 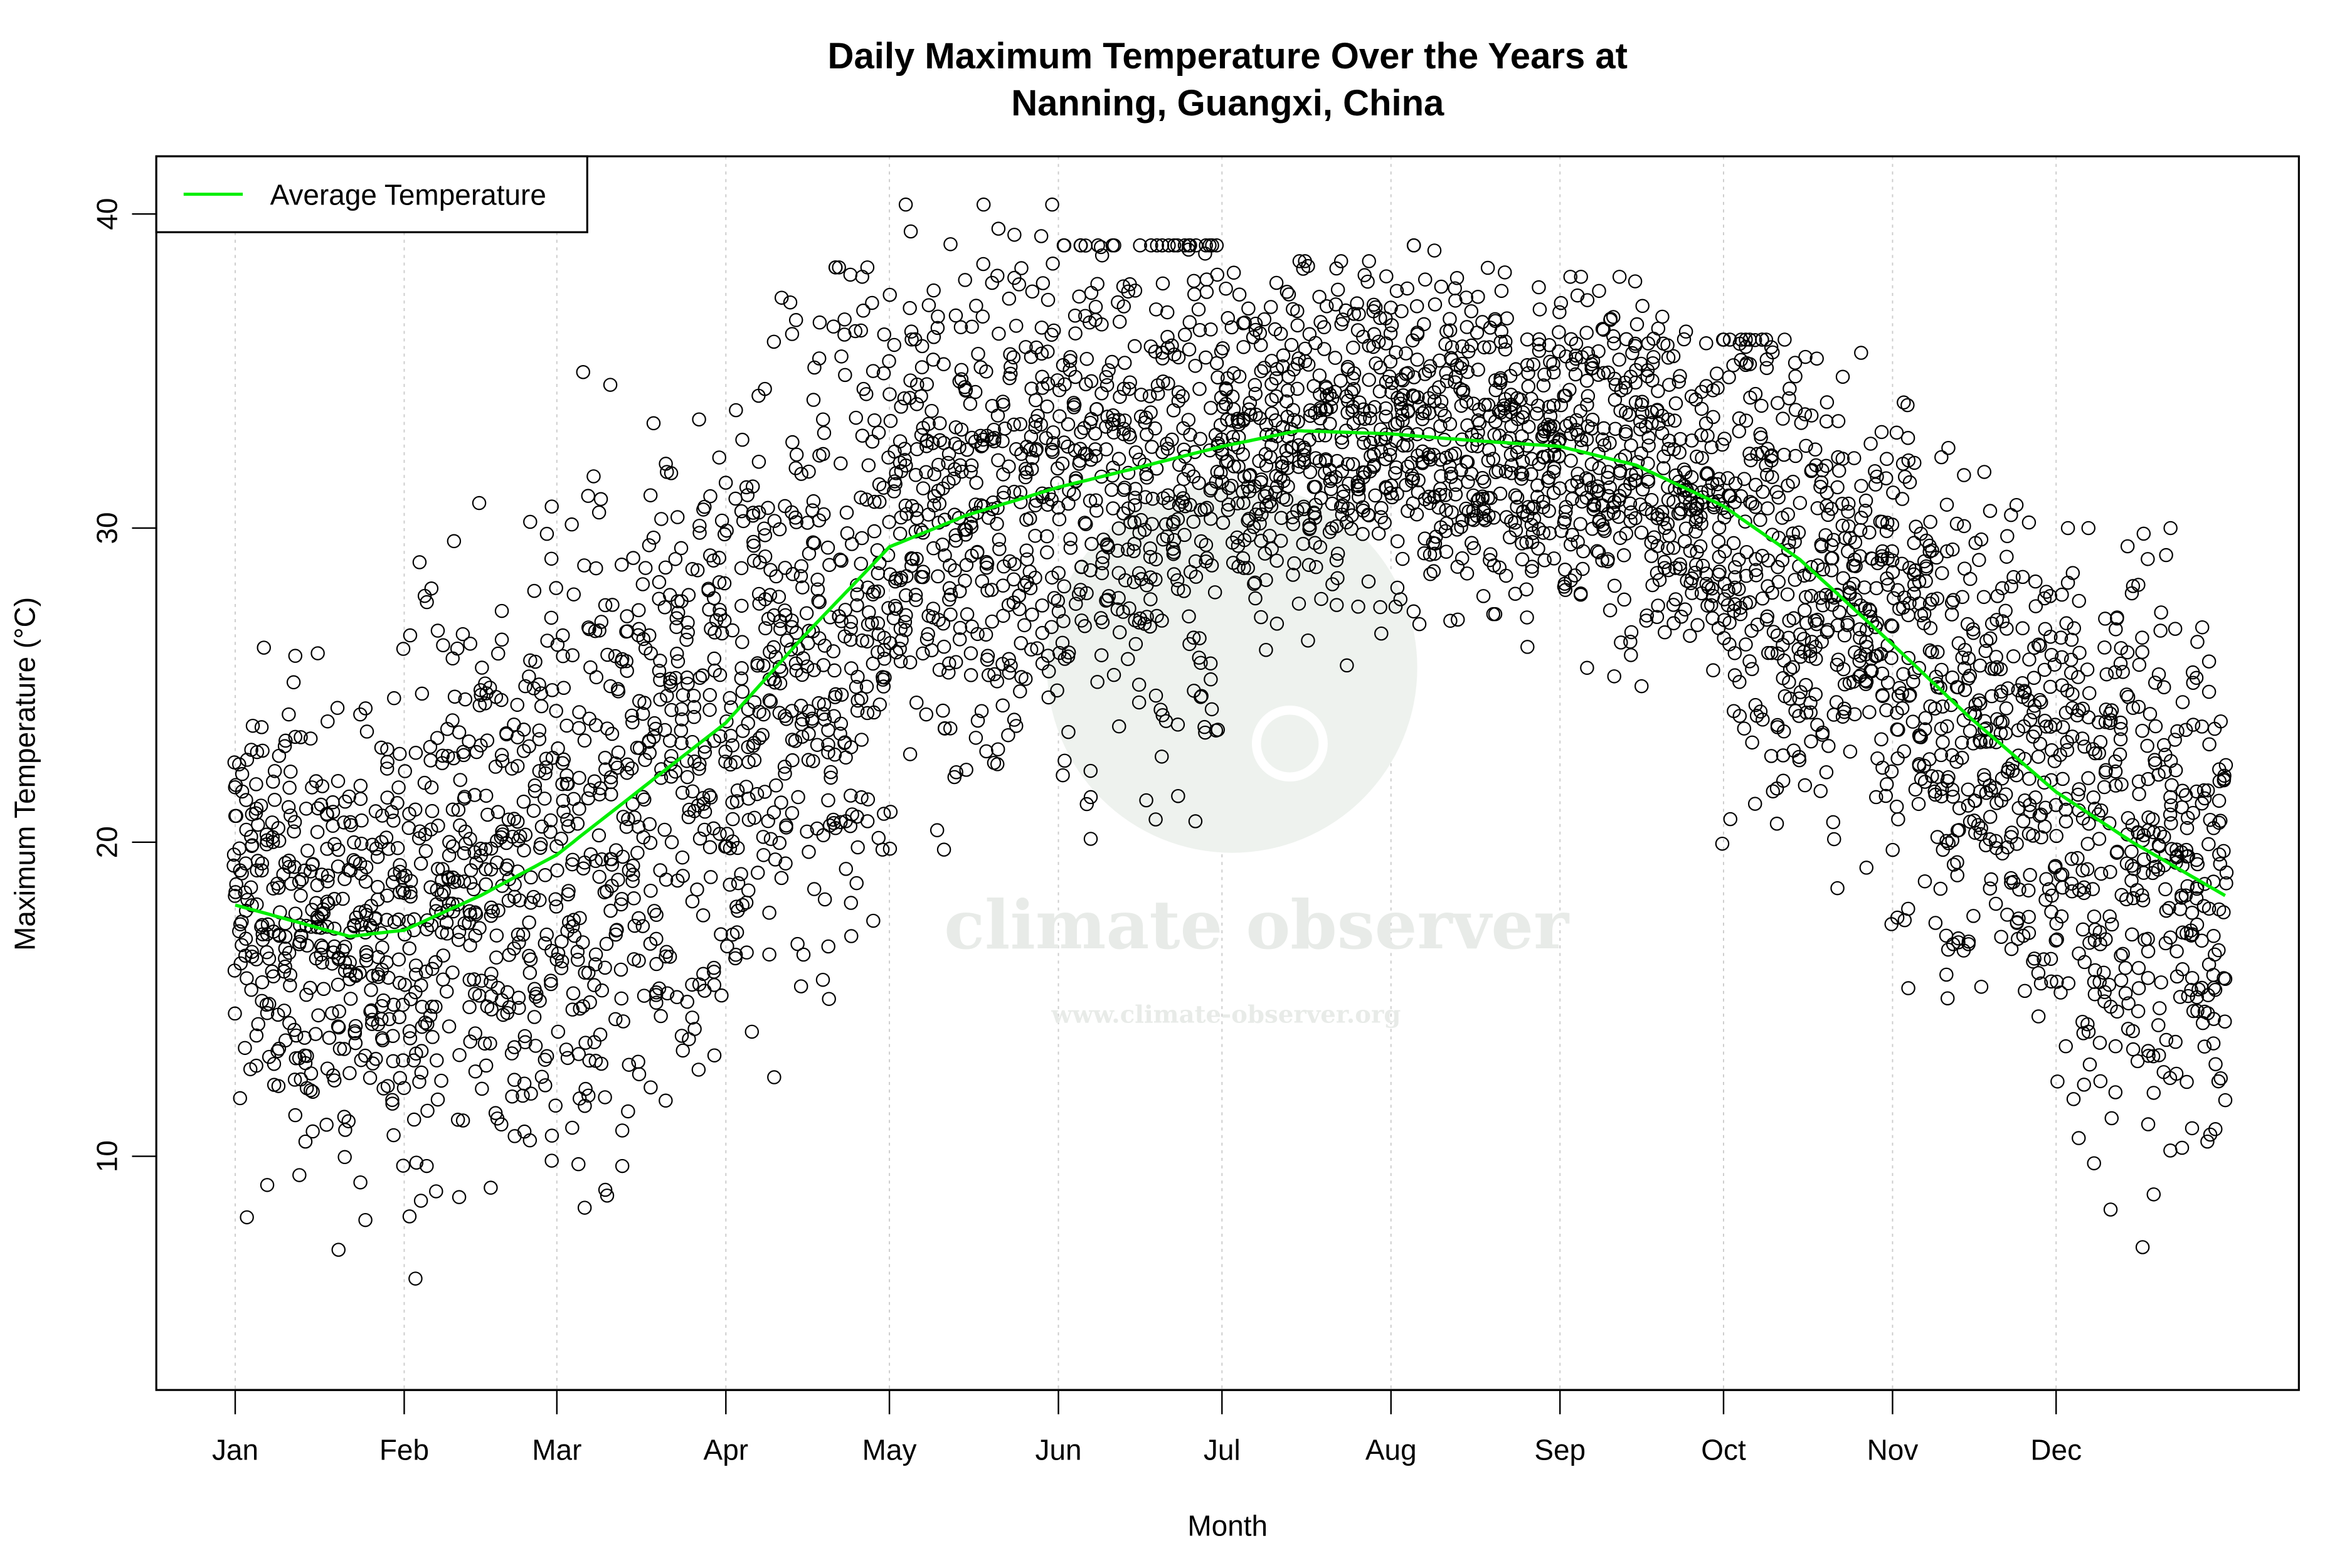 I want to click on legend: Average Temperature, so click(x=371, y=194).